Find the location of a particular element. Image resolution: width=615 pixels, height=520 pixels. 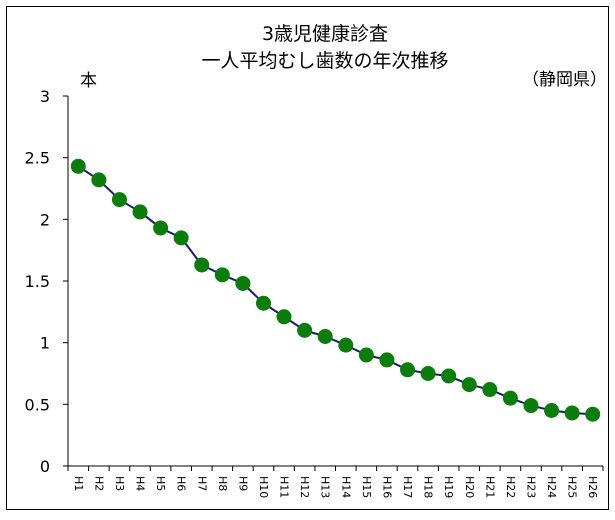

data-point-h10 is located at coordinates (263, 303).